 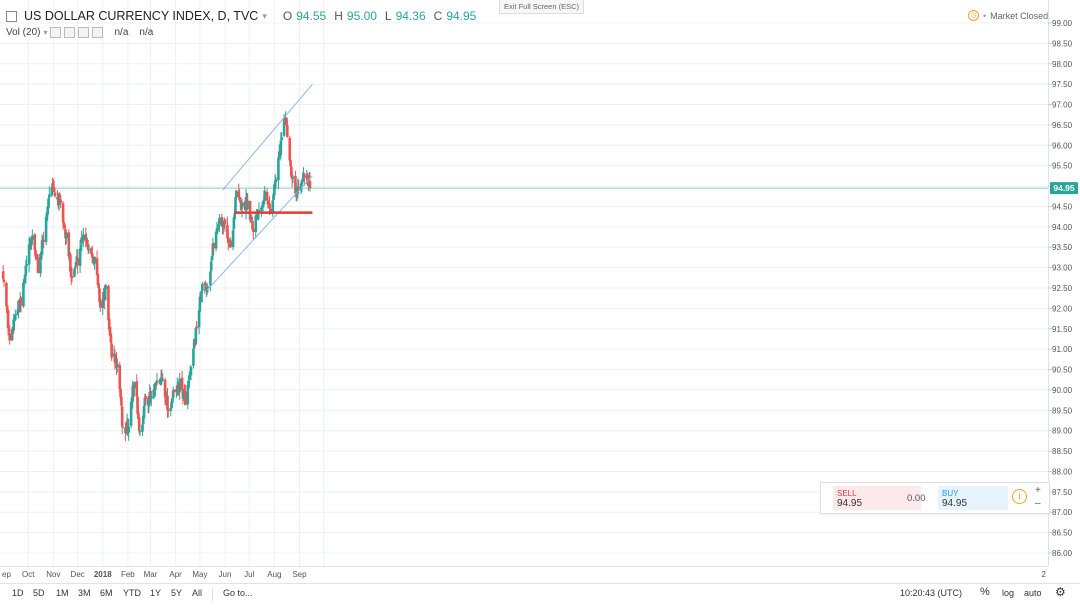 What do you see at coordinates (56, 32) in the screenshot?
I see `visibility-icon` at bounding box center [56, 32].